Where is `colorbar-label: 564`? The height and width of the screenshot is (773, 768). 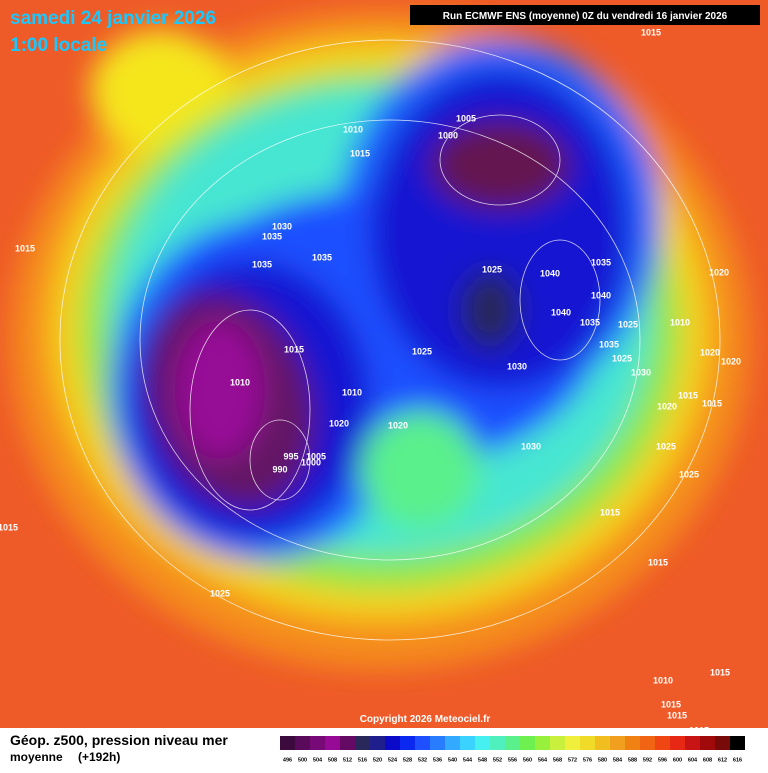
colorbar-label: 564 is located at coordinates (543, 760).